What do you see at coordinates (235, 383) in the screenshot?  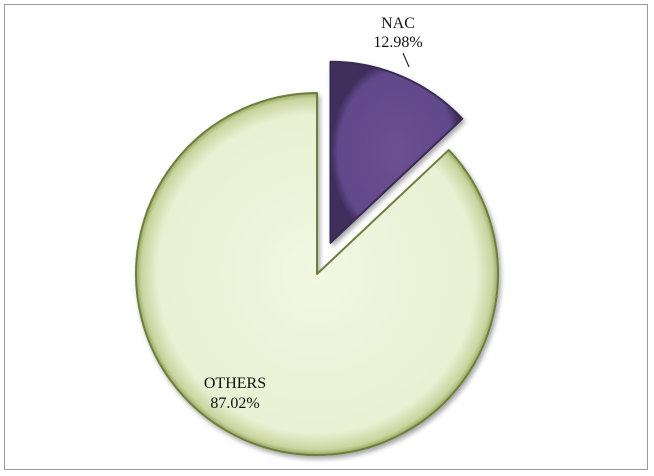 I see `slice-label-others: OTHERS` at bounding box center [235, 383].